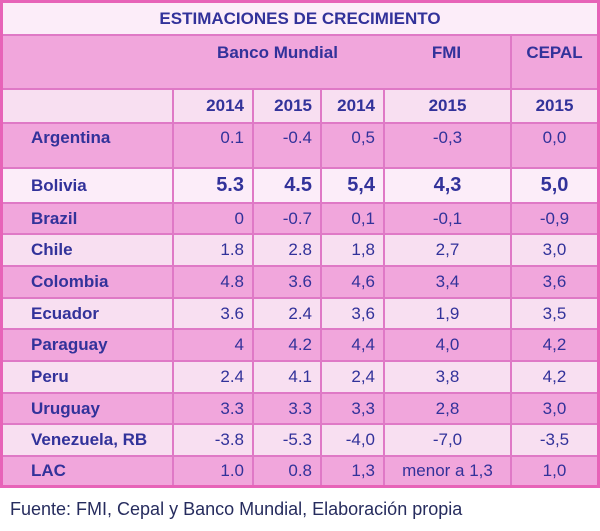 The width and height of the screenshot is (600, 531). Describe the element at coordinates (553, 440) in the screenshot. I see `value-cell: -3,5` at that location.